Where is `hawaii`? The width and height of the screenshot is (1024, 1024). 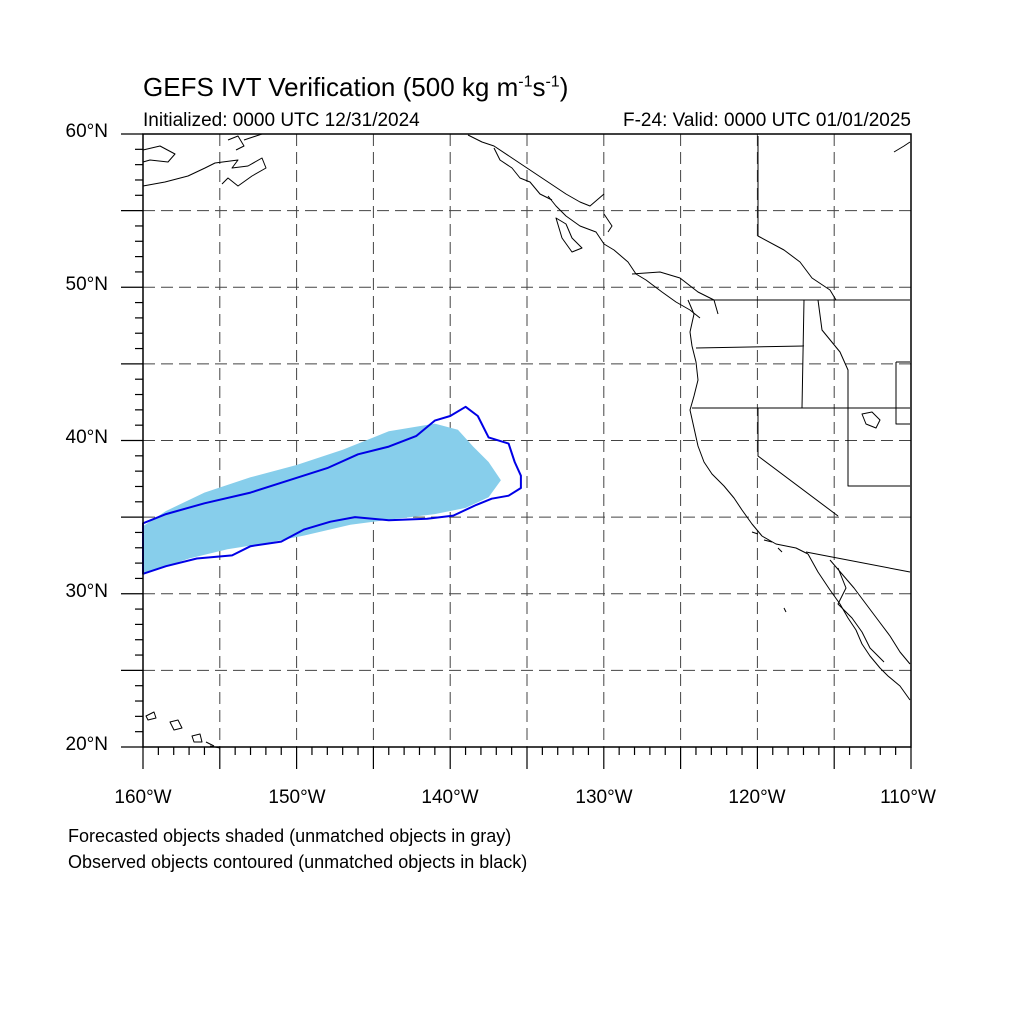 hawaii is located at coordinates (183, 730).